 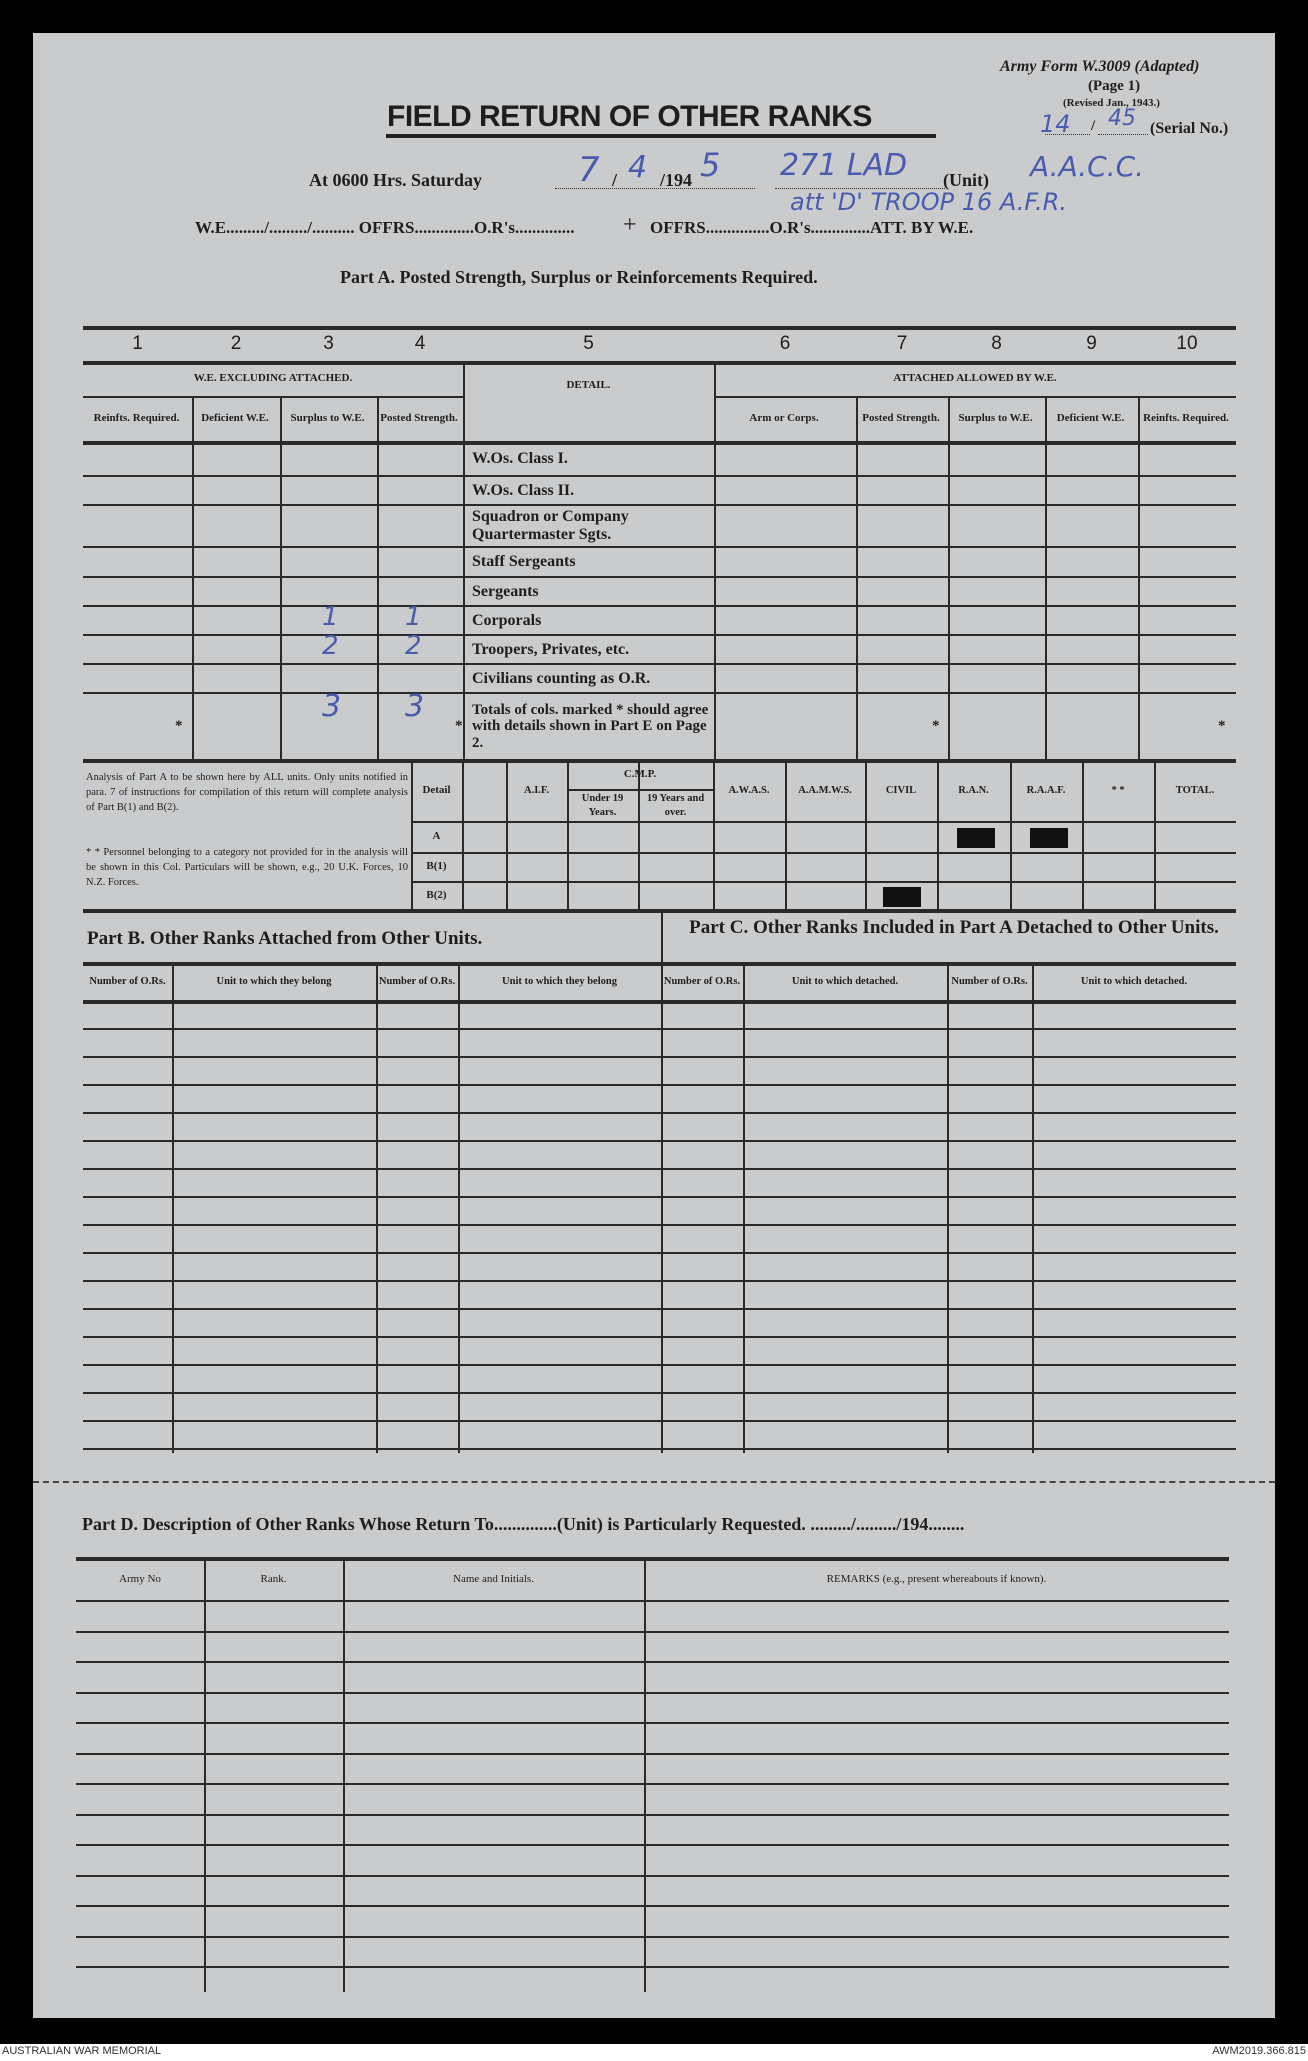 I want to click on detail-row-label: Sergeants, so click(x=591, y=591).